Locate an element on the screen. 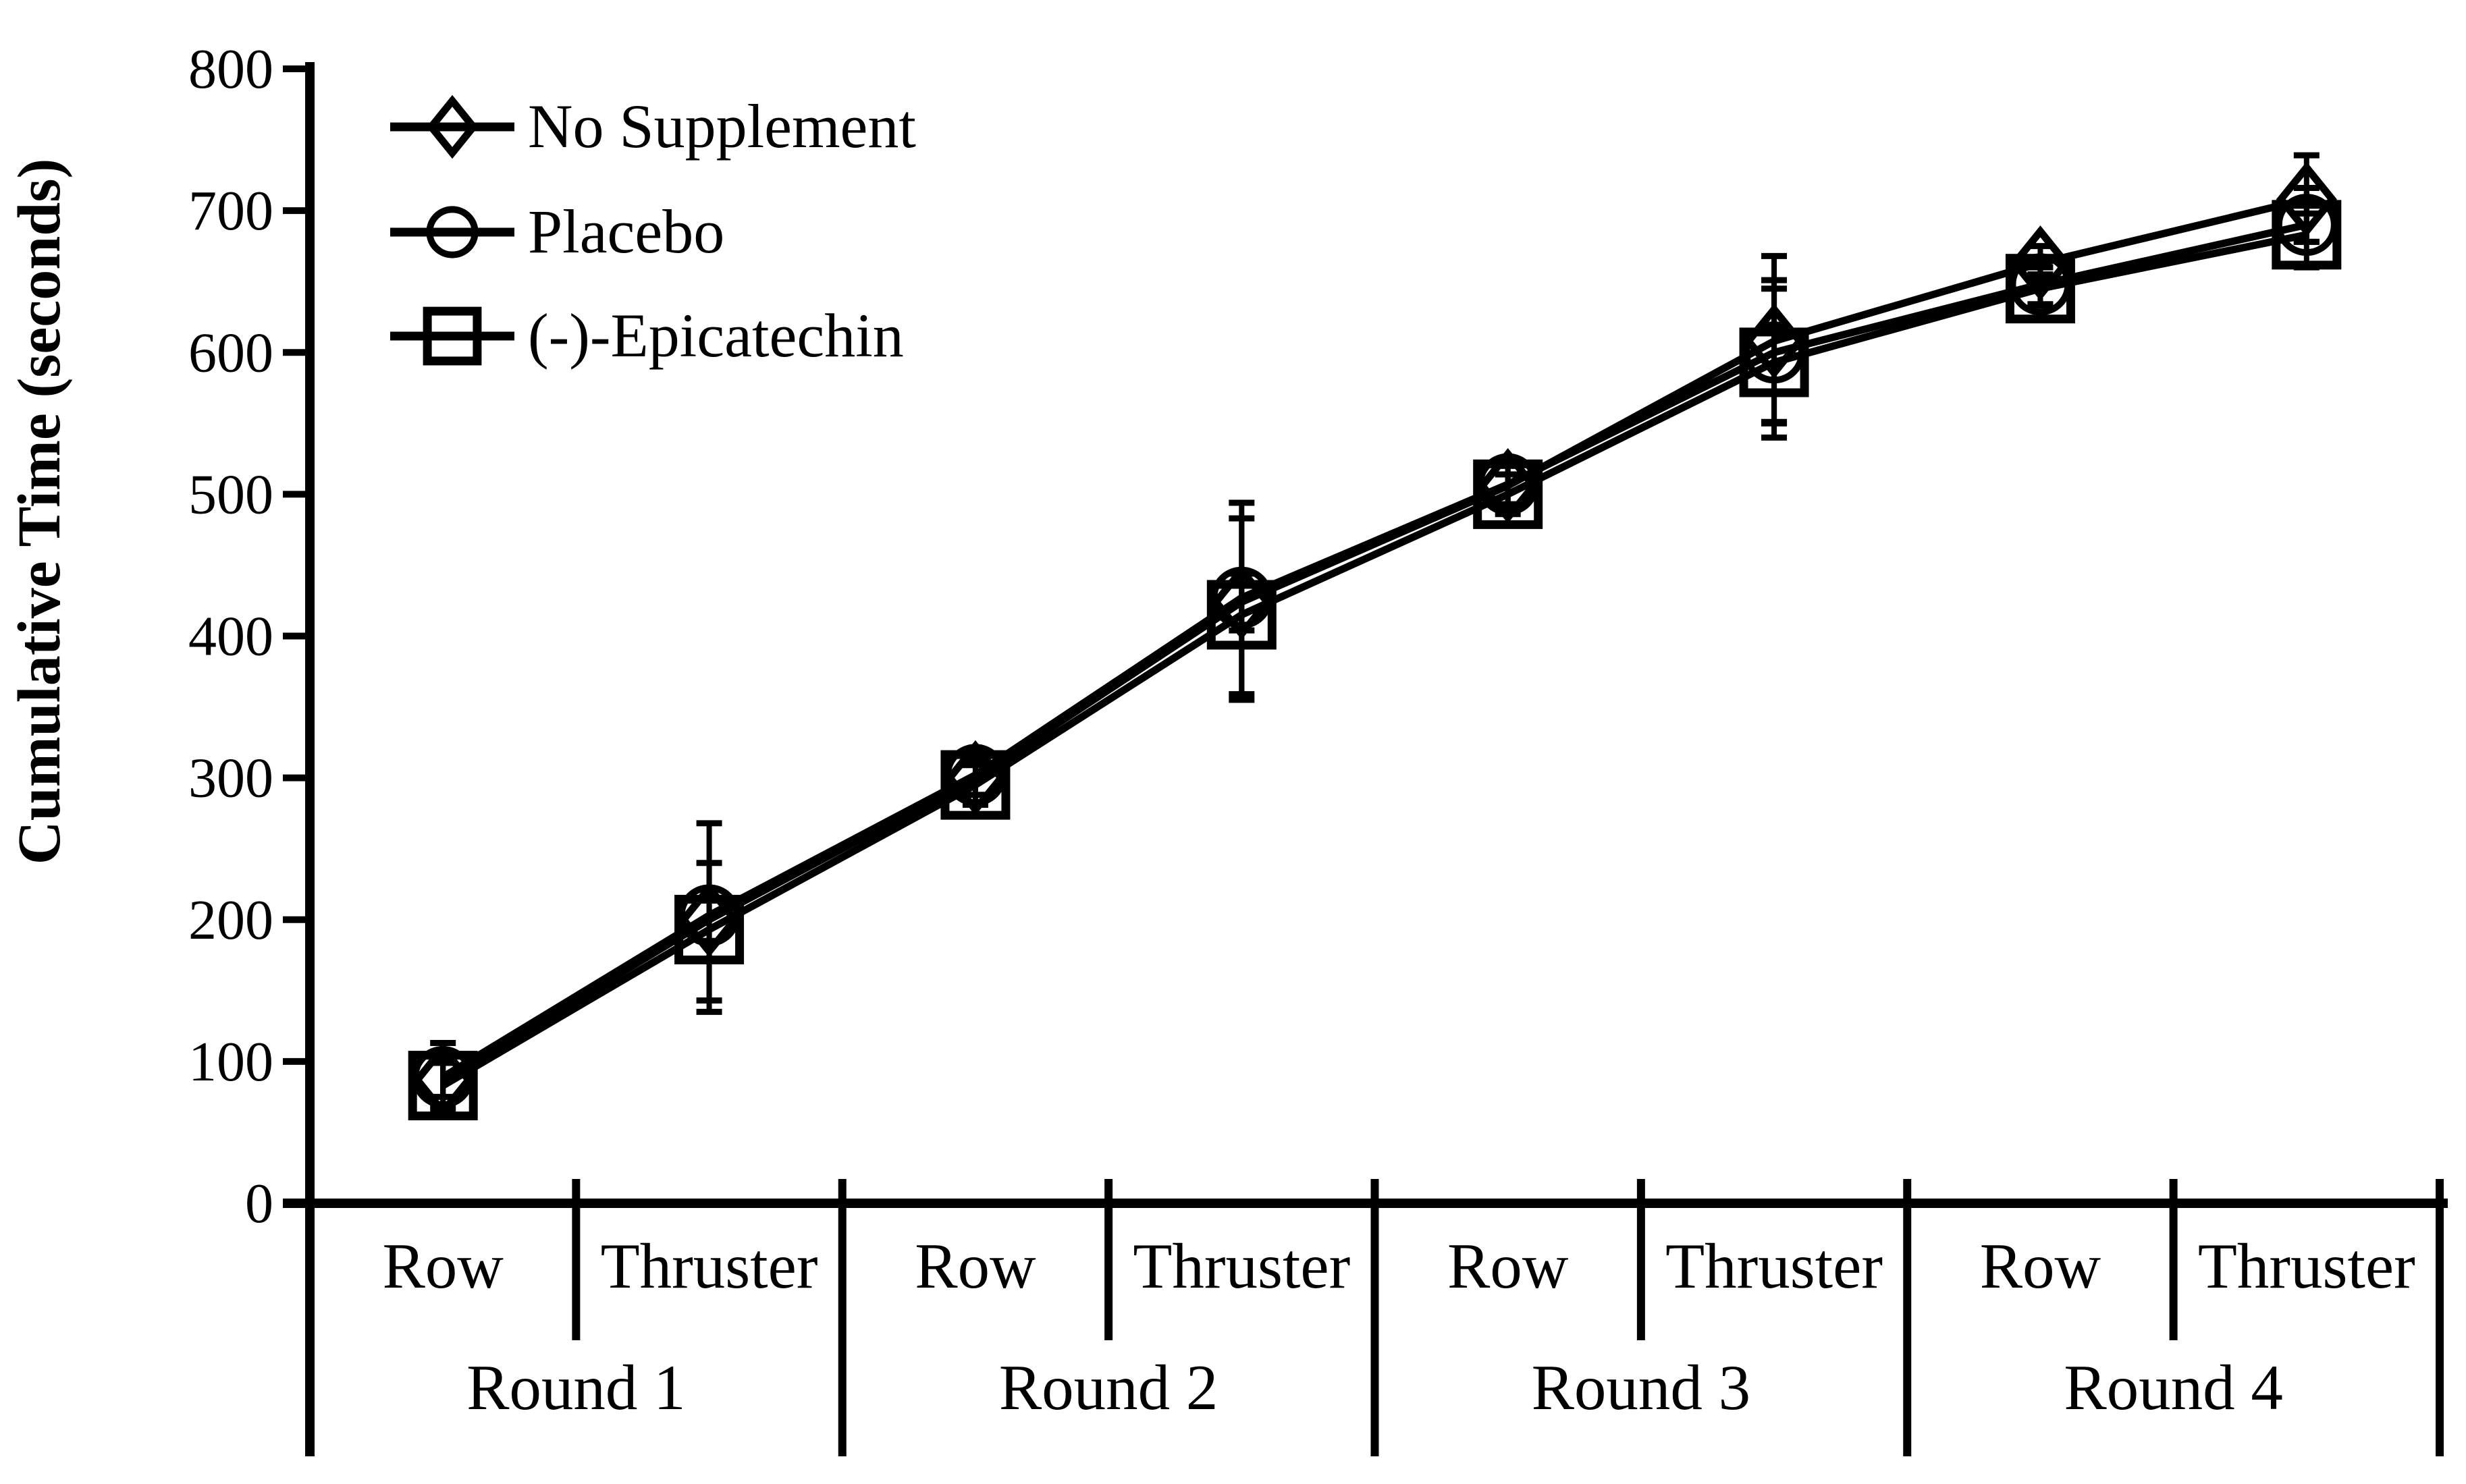 Image resolution: width=2466 pixels, height=1484 pixels. legend-item: (-)-Epicatechin is located at coordinates (647, 335).